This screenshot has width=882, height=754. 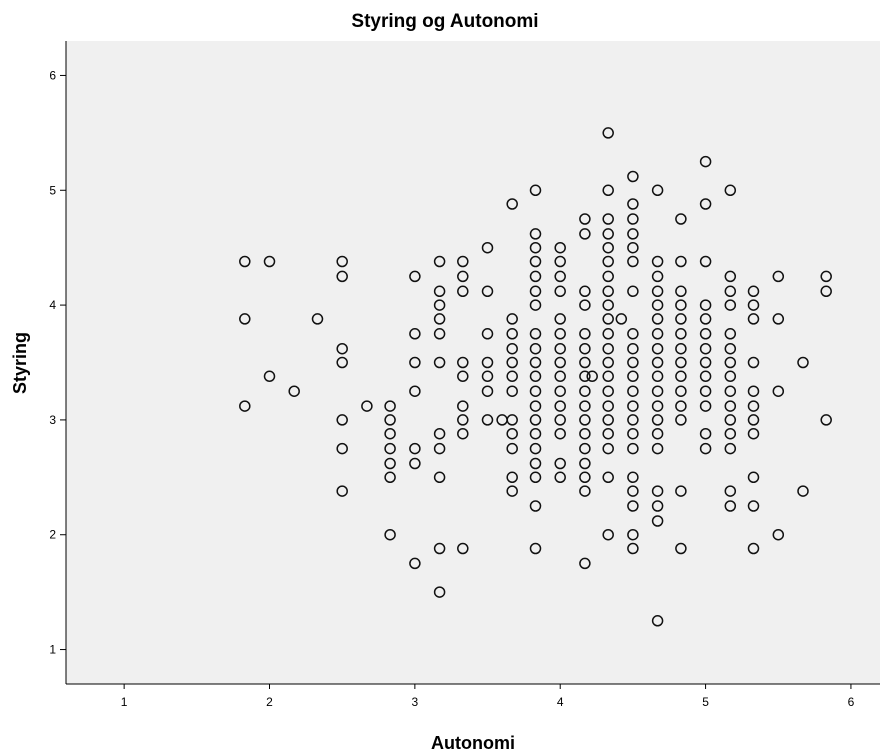 I want to click on x-tick-label: 5, so click(x=705, y=702).